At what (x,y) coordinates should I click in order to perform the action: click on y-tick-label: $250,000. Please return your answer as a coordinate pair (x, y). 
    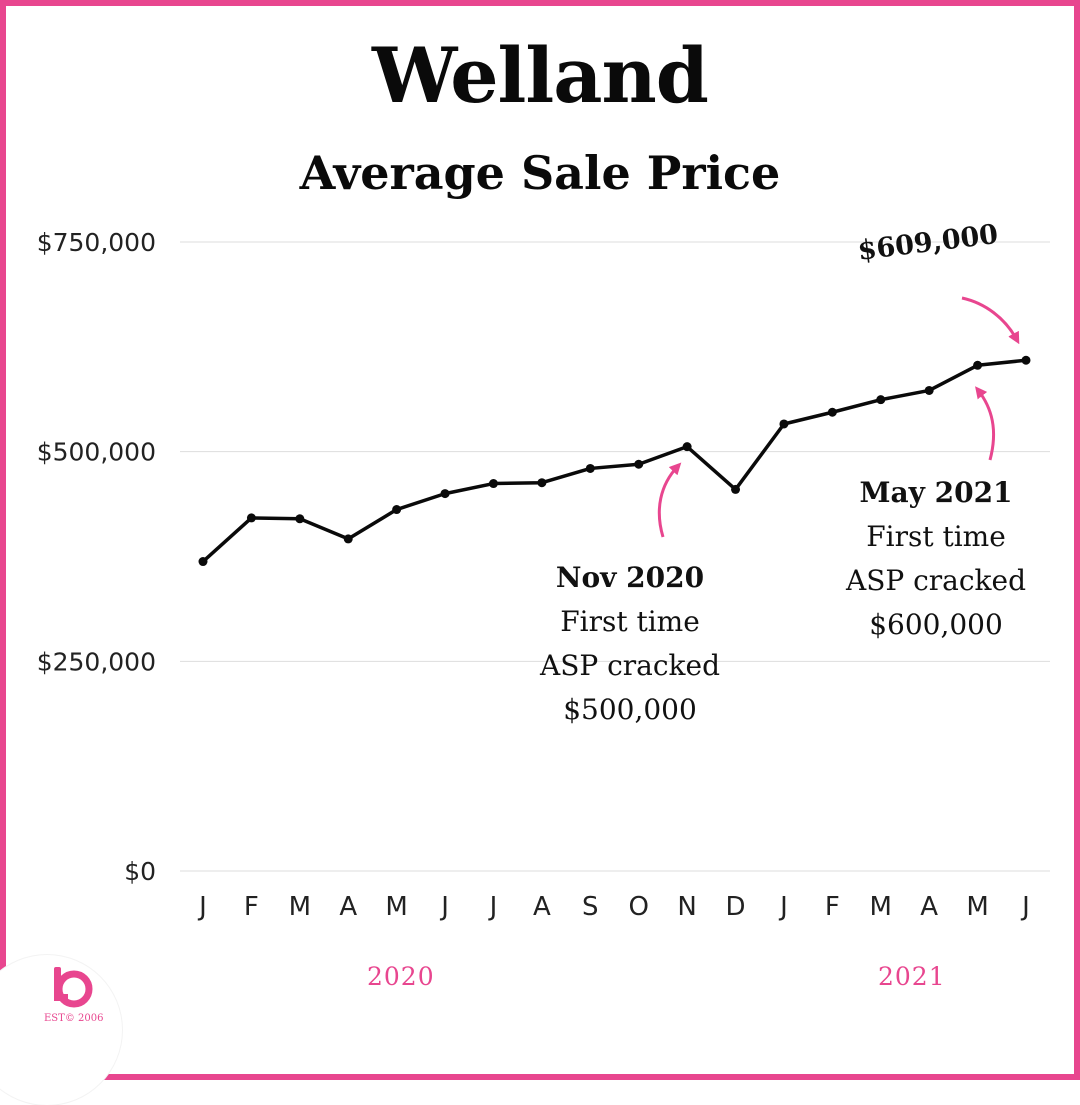
    Looking at the image, I should click on (96, 661).